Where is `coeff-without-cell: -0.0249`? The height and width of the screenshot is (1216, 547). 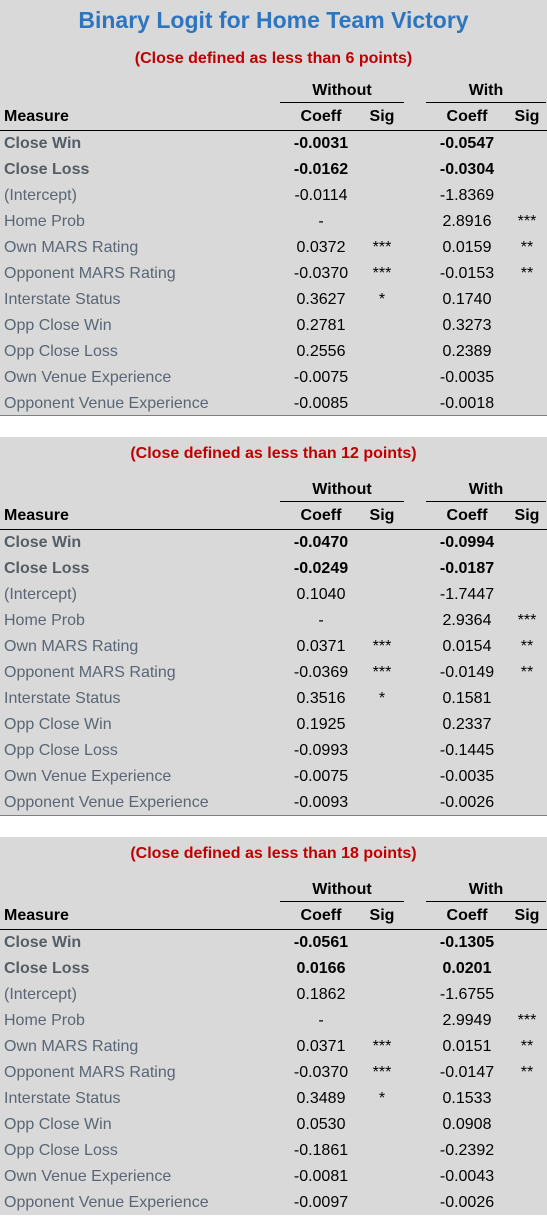
coeff-without-cell: -0.0249 is located at coordinates (321, 568).